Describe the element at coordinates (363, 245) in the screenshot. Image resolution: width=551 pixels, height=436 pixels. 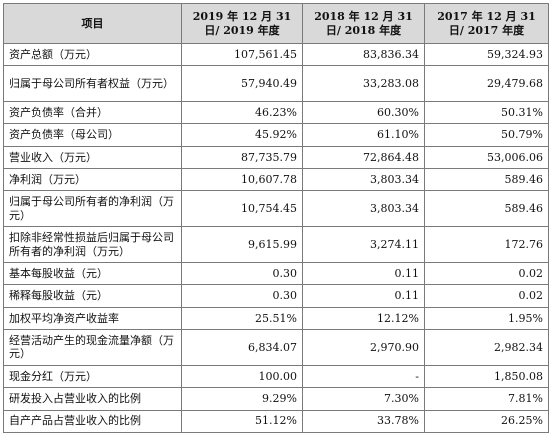
I see `value-2018: 3,274.11` at that location.